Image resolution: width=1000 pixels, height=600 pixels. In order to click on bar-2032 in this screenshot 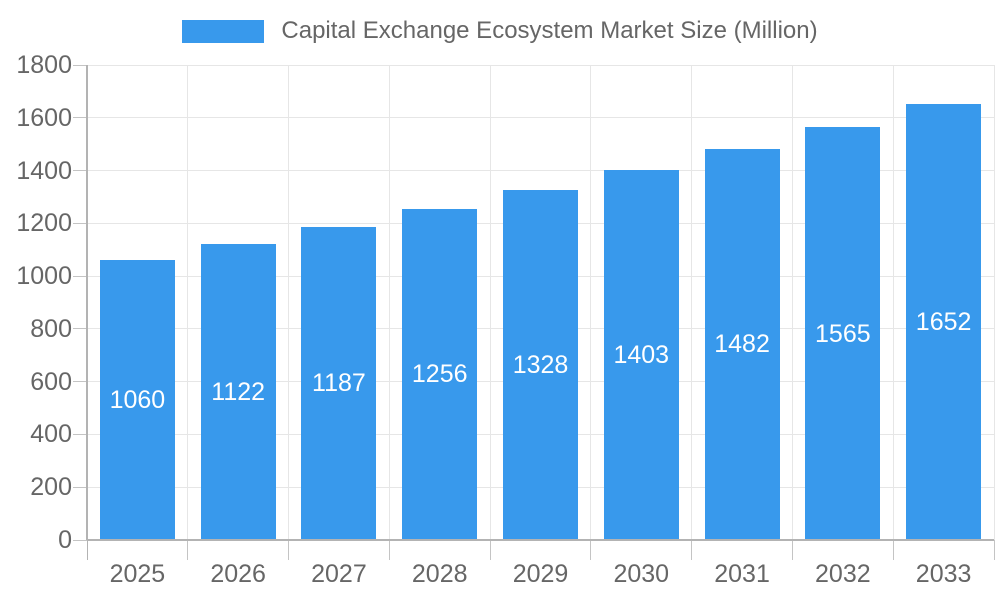, I will do `click(843, 333)`.